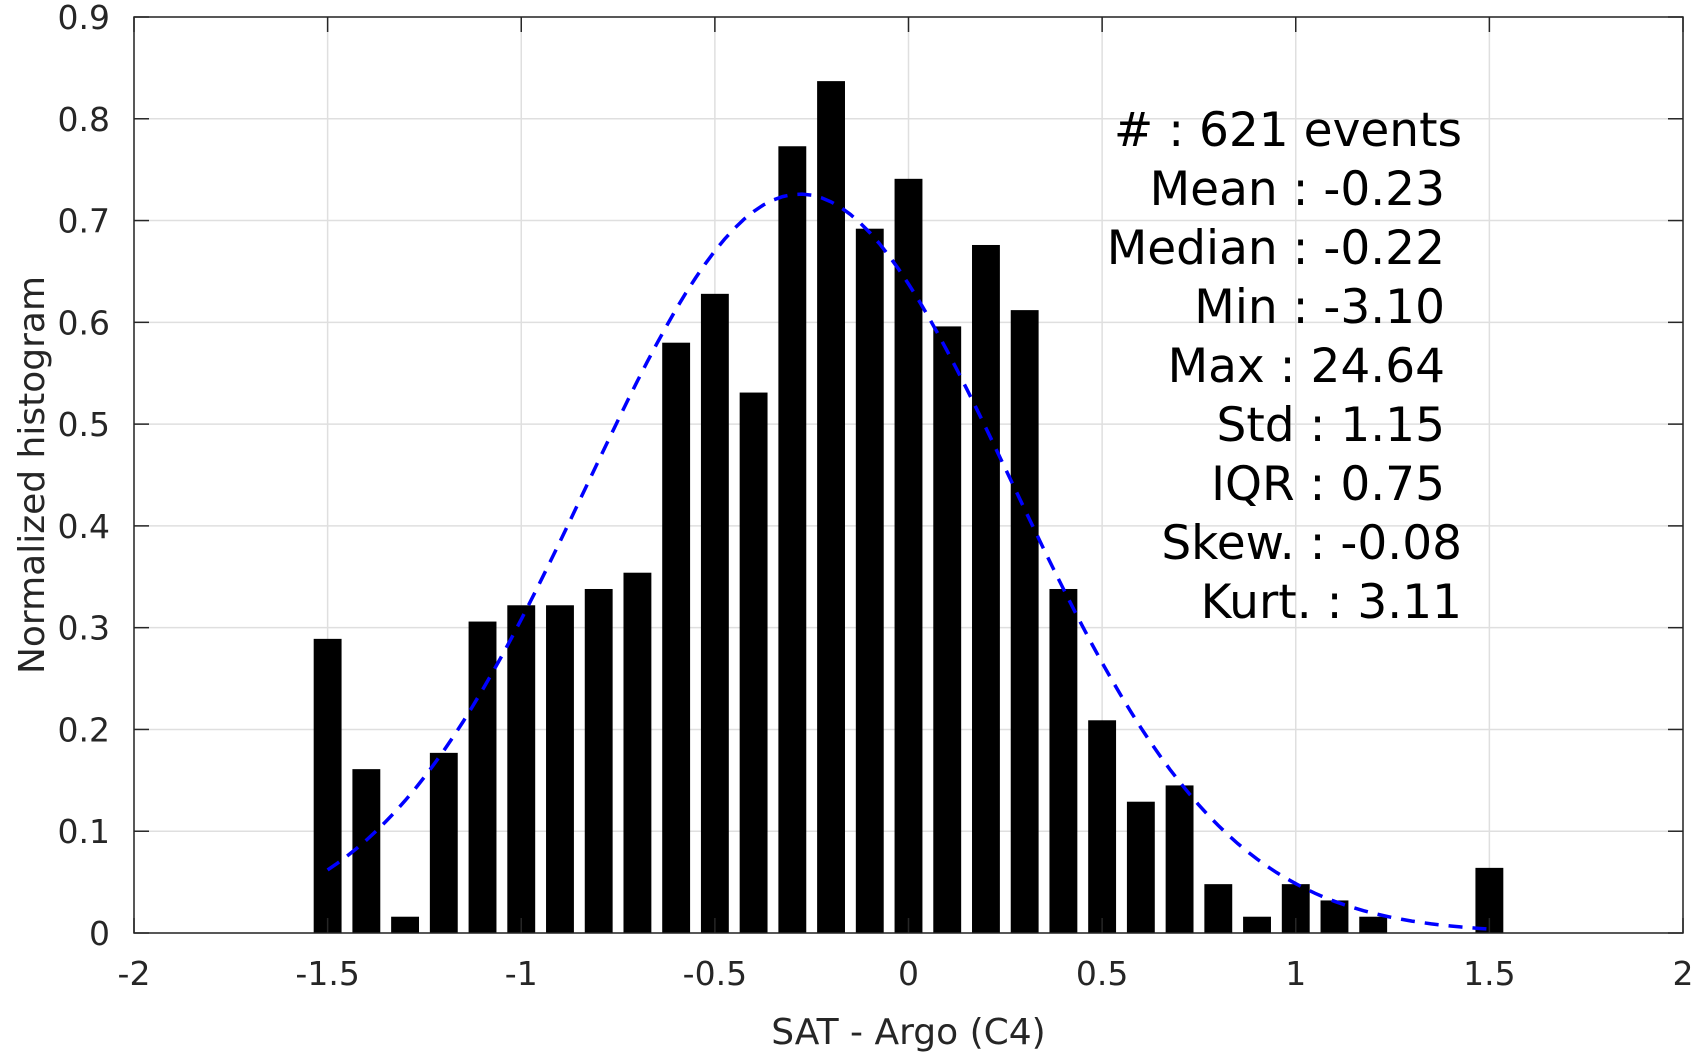 The image size is (1703, 1056). I want to click on x-tick-label: 0, so click(908, 973).